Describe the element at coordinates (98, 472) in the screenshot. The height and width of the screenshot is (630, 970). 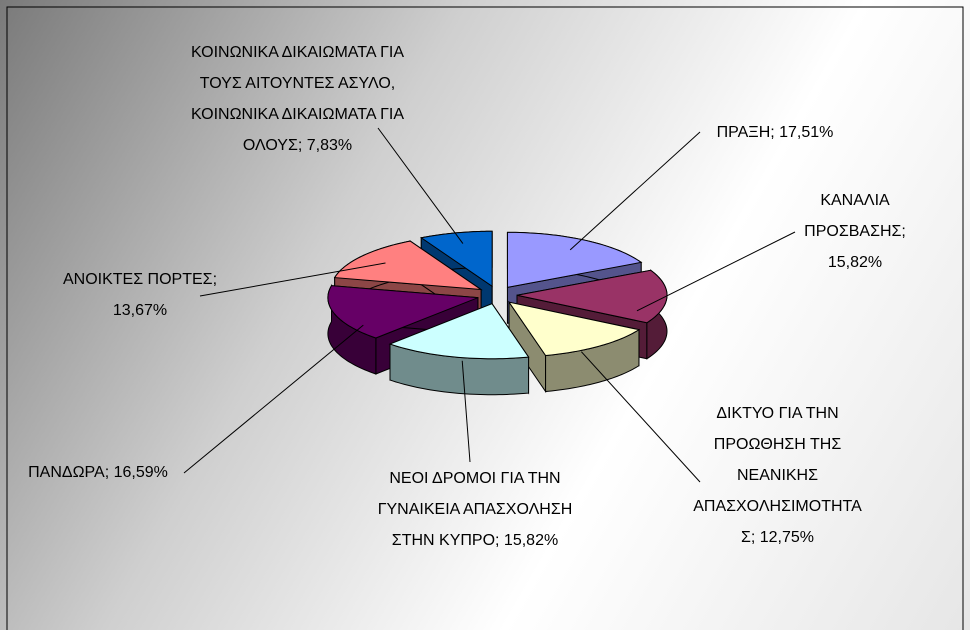
I see `data-label: ΠΑΝΔΩΡΑ; 16,59%` at that location.